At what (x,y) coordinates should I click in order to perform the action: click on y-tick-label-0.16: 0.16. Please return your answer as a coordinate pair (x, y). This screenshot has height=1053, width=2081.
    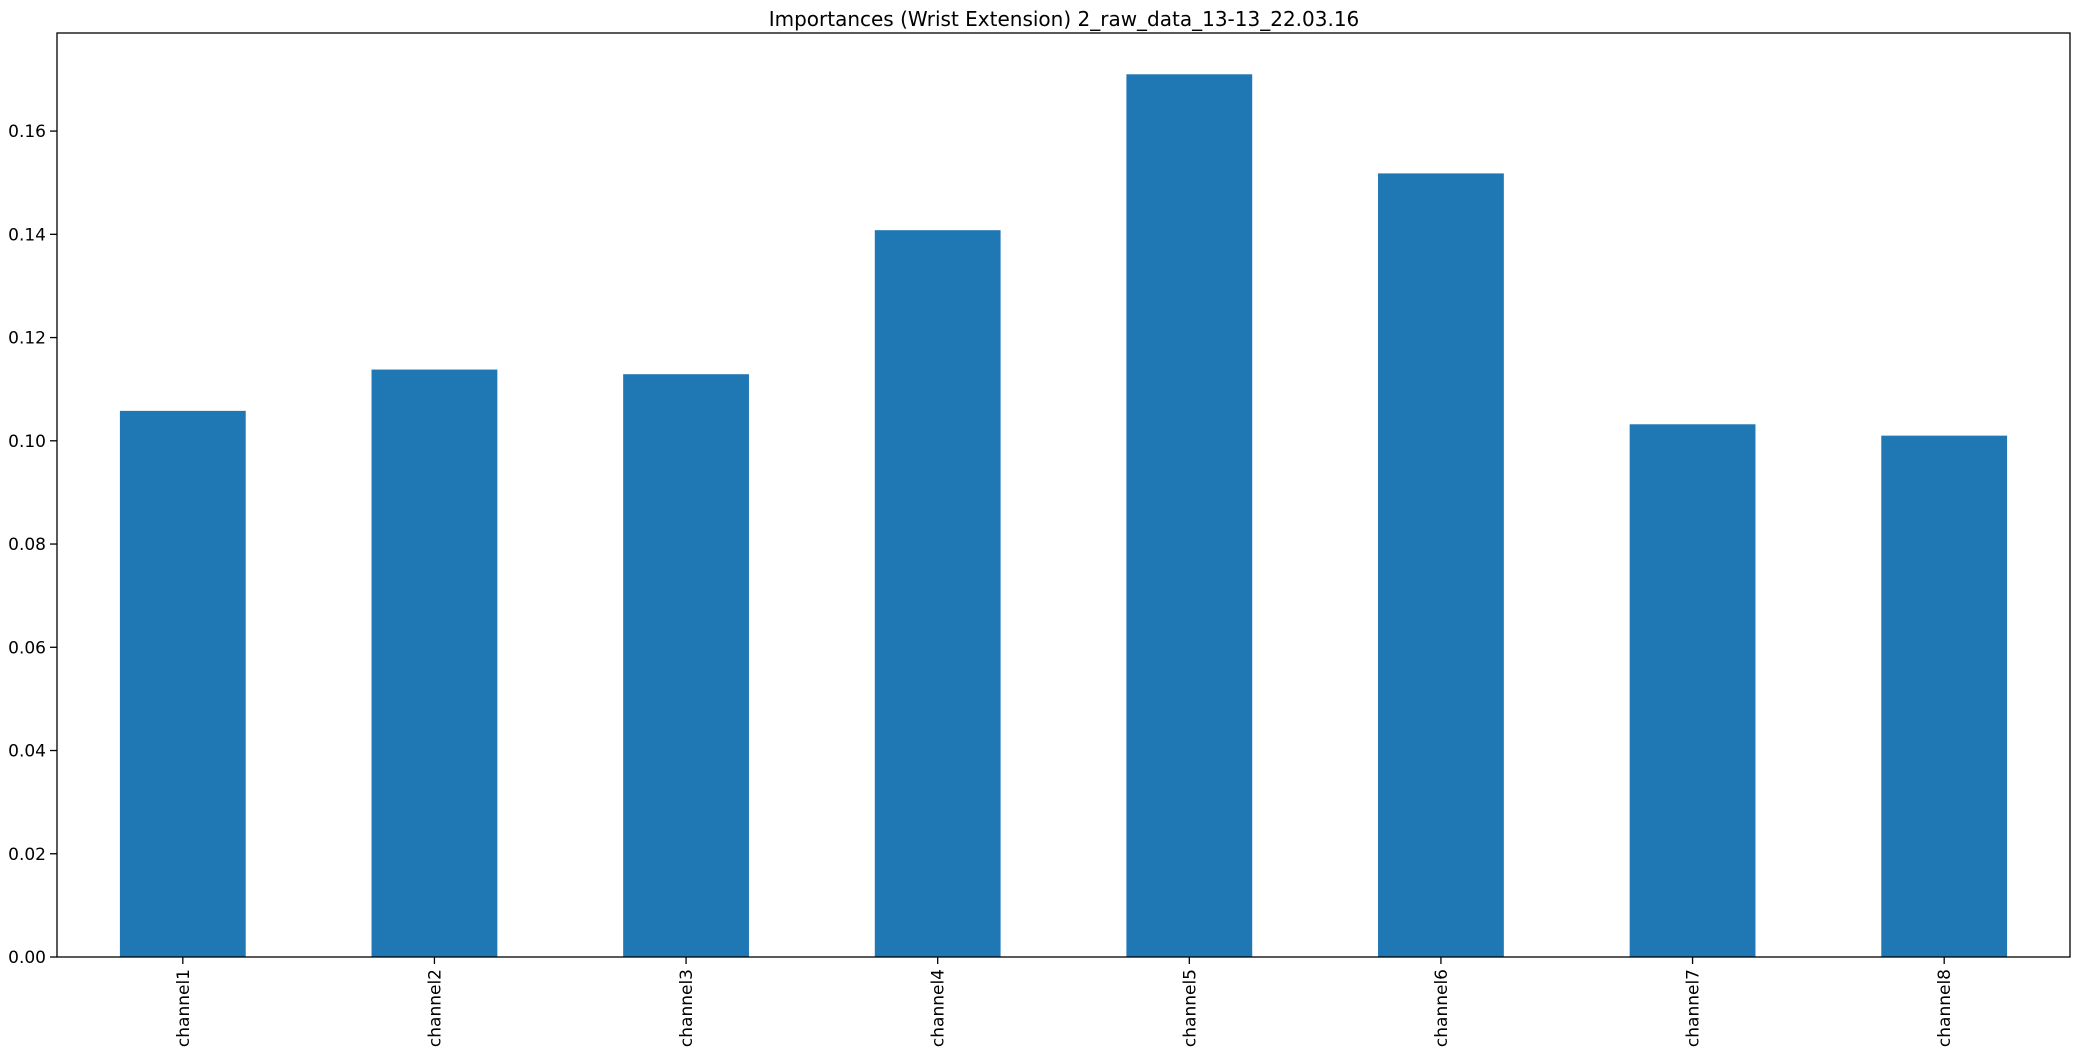
    Looking at the image, I should click on (27, 132).